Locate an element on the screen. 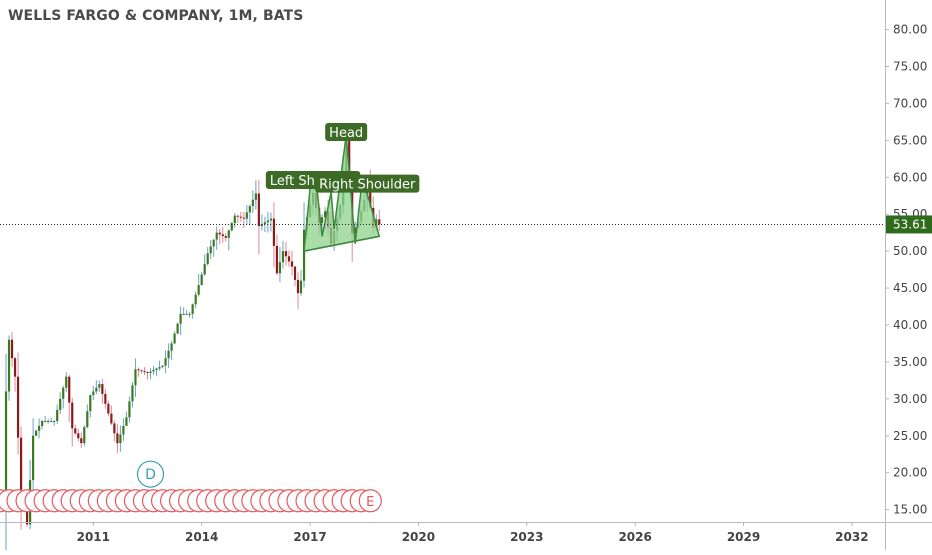  dividend-marker is located at coordinates (150, 474).